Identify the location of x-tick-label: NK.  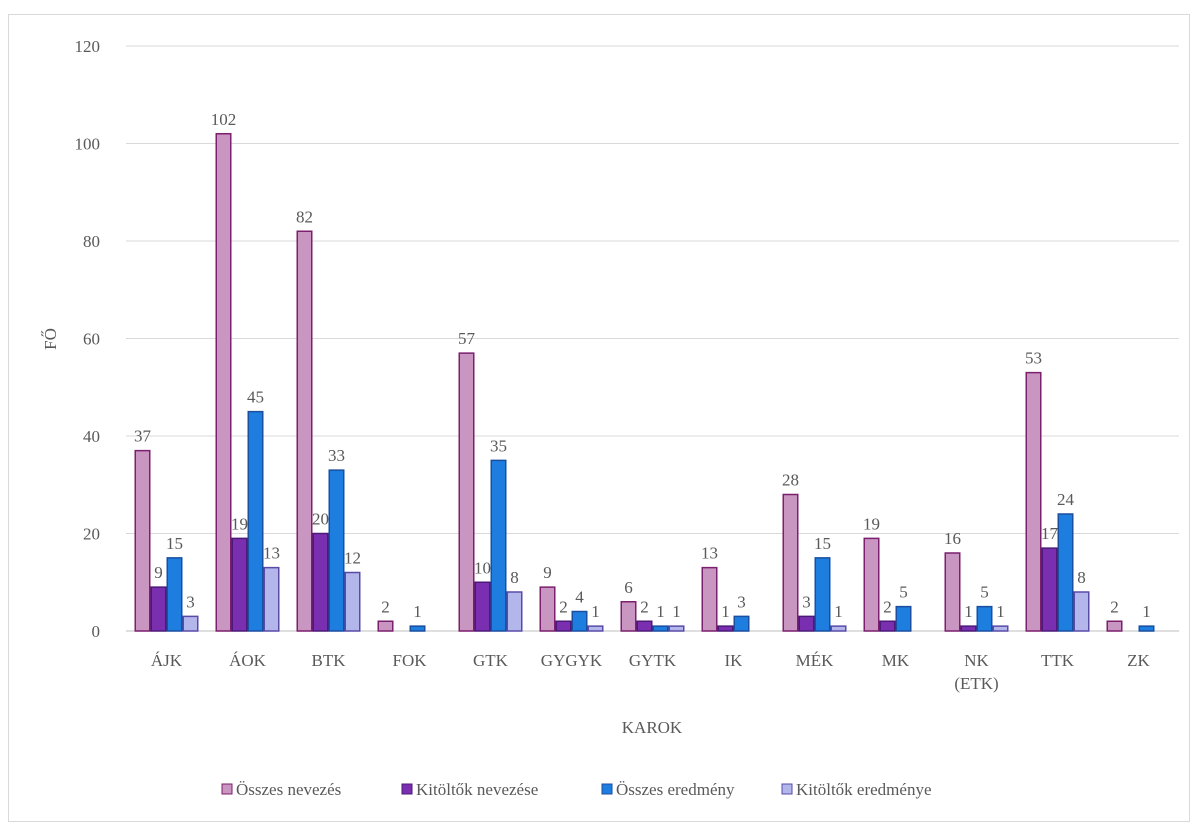
(976, 660).